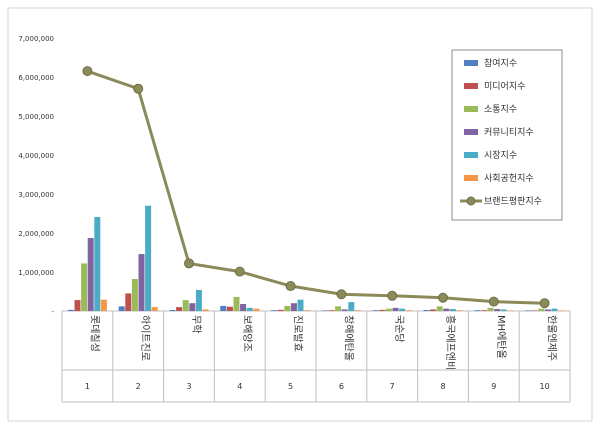  Describe the element at coordinates (509, 178) in the screenshot. I see `legend-label: 사회공헌지수` at that location.